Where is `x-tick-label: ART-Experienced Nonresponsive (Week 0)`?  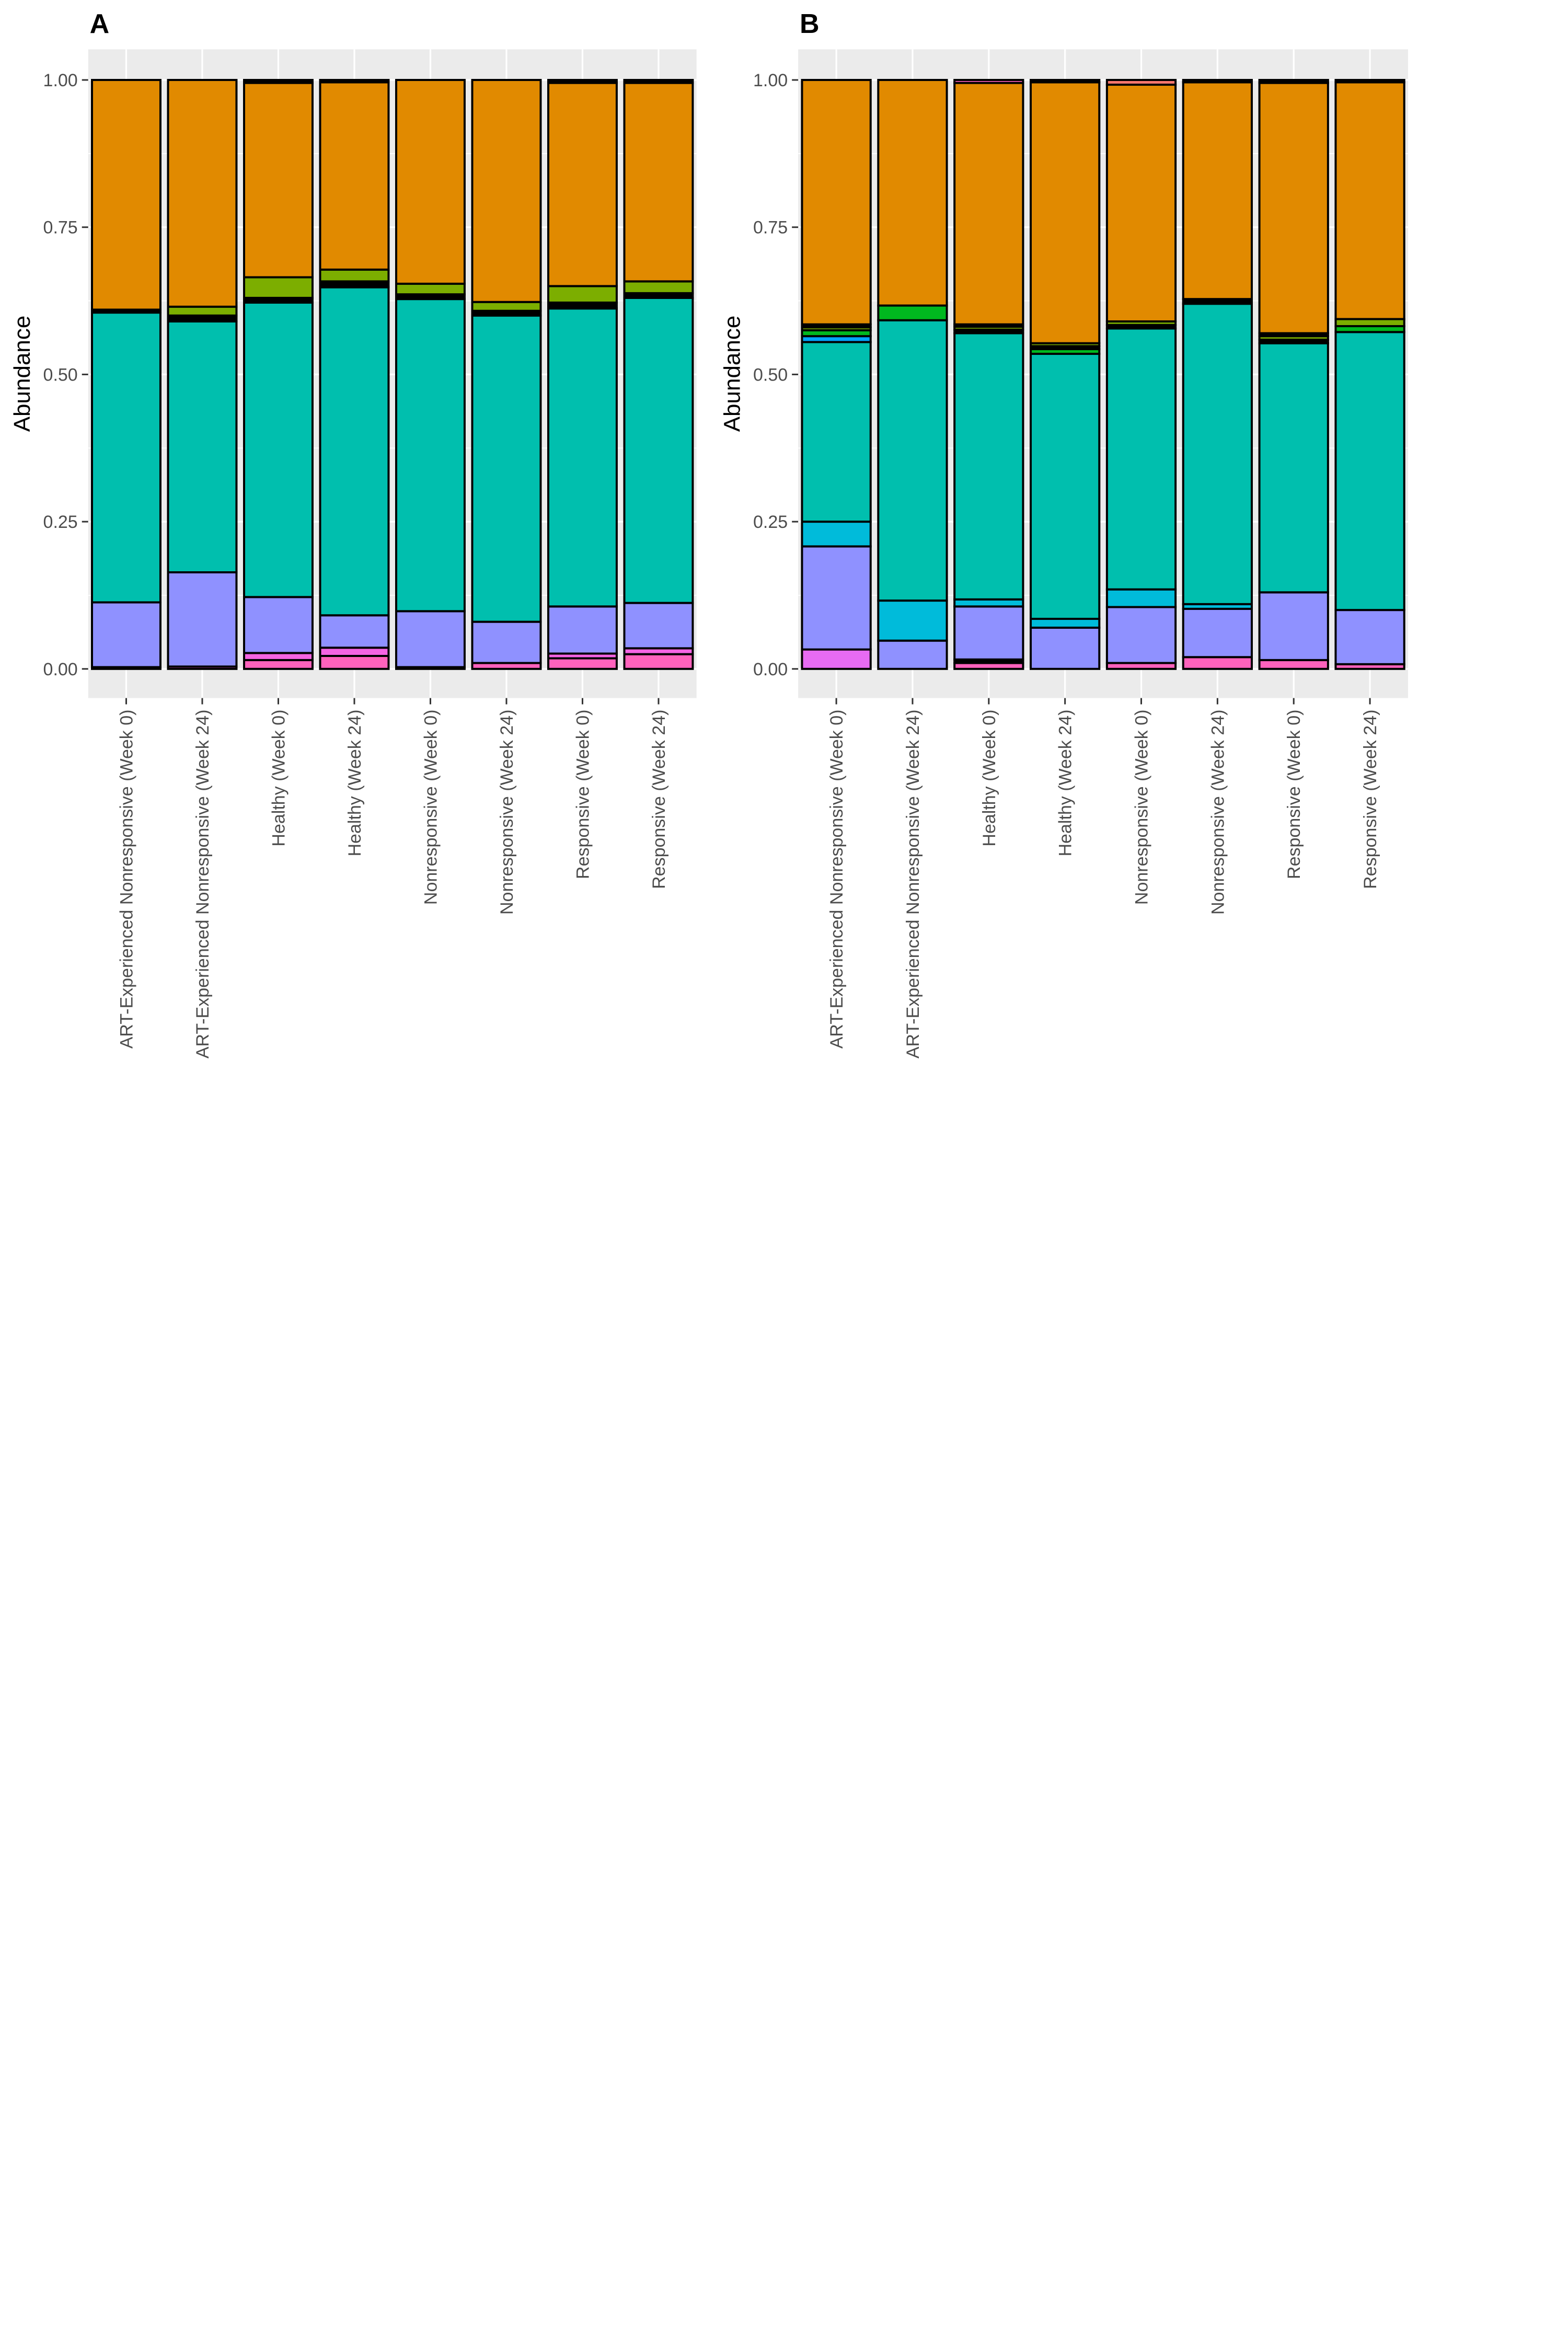 x-tick-label: ART-Experienced Nonresponsive (Week 0) is located at coordinates (837, 879).